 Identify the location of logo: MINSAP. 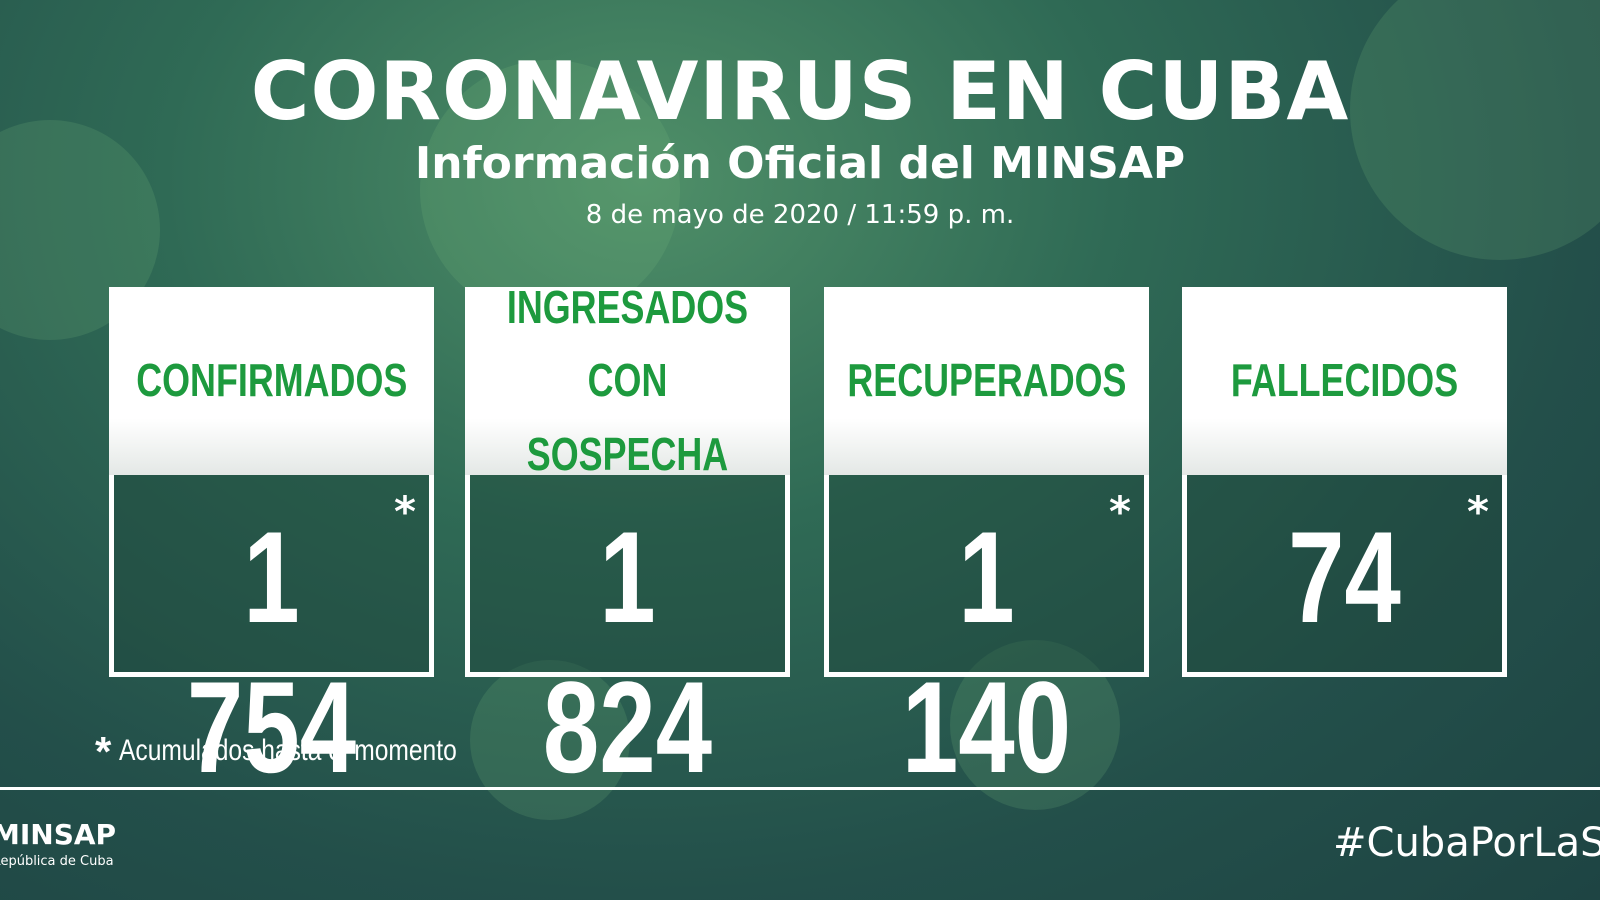
(58, 834).